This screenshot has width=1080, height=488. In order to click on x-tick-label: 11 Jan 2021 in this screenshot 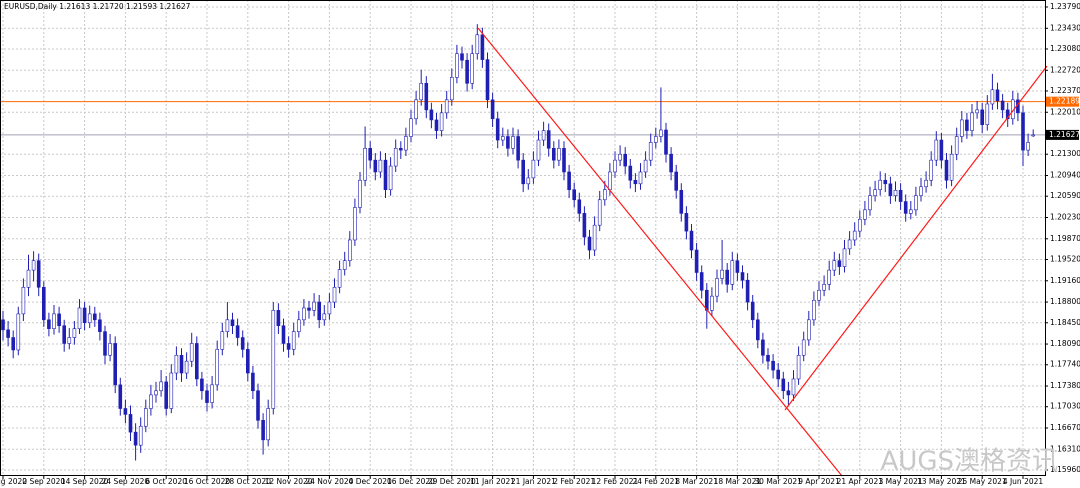, I will do `click(492, 481)`.